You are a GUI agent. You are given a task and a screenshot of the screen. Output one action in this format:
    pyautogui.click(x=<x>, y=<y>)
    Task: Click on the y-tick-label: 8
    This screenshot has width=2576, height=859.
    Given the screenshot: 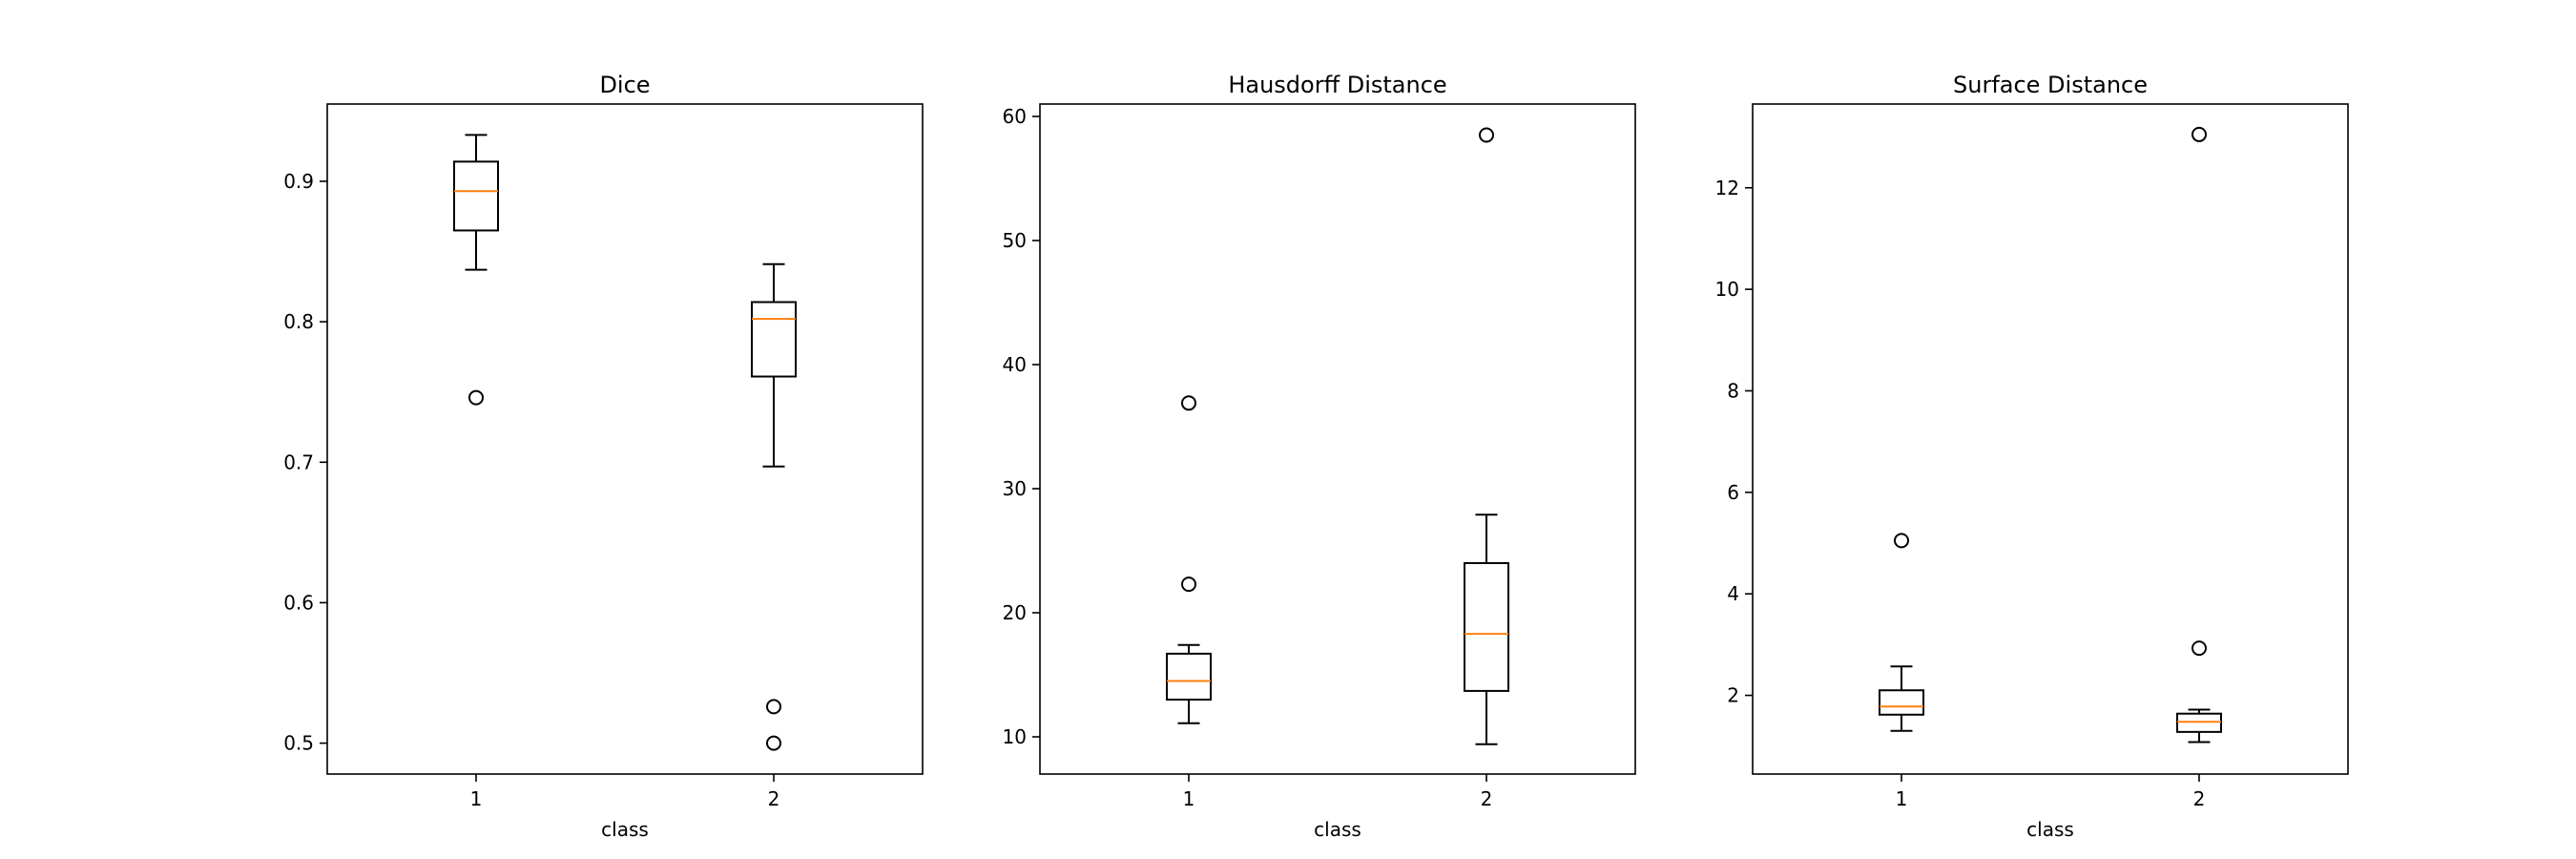 What is the action you would take?
    pyautogui.click(x=1733, y=390)
    